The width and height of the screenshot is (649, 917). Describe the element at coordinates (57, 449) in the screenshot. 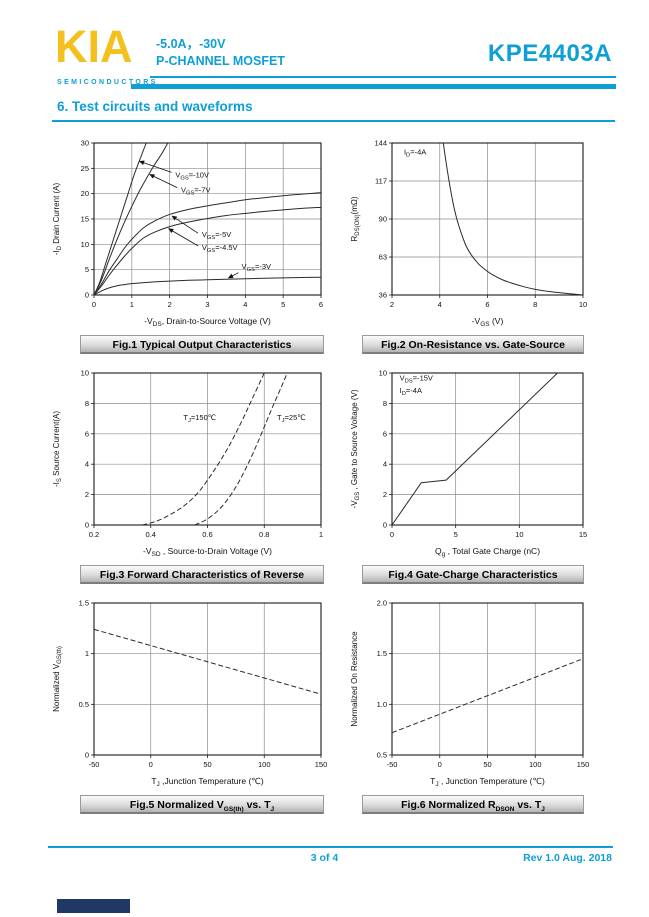

I see `svg-text: -IS Source Current(A)` at that location.